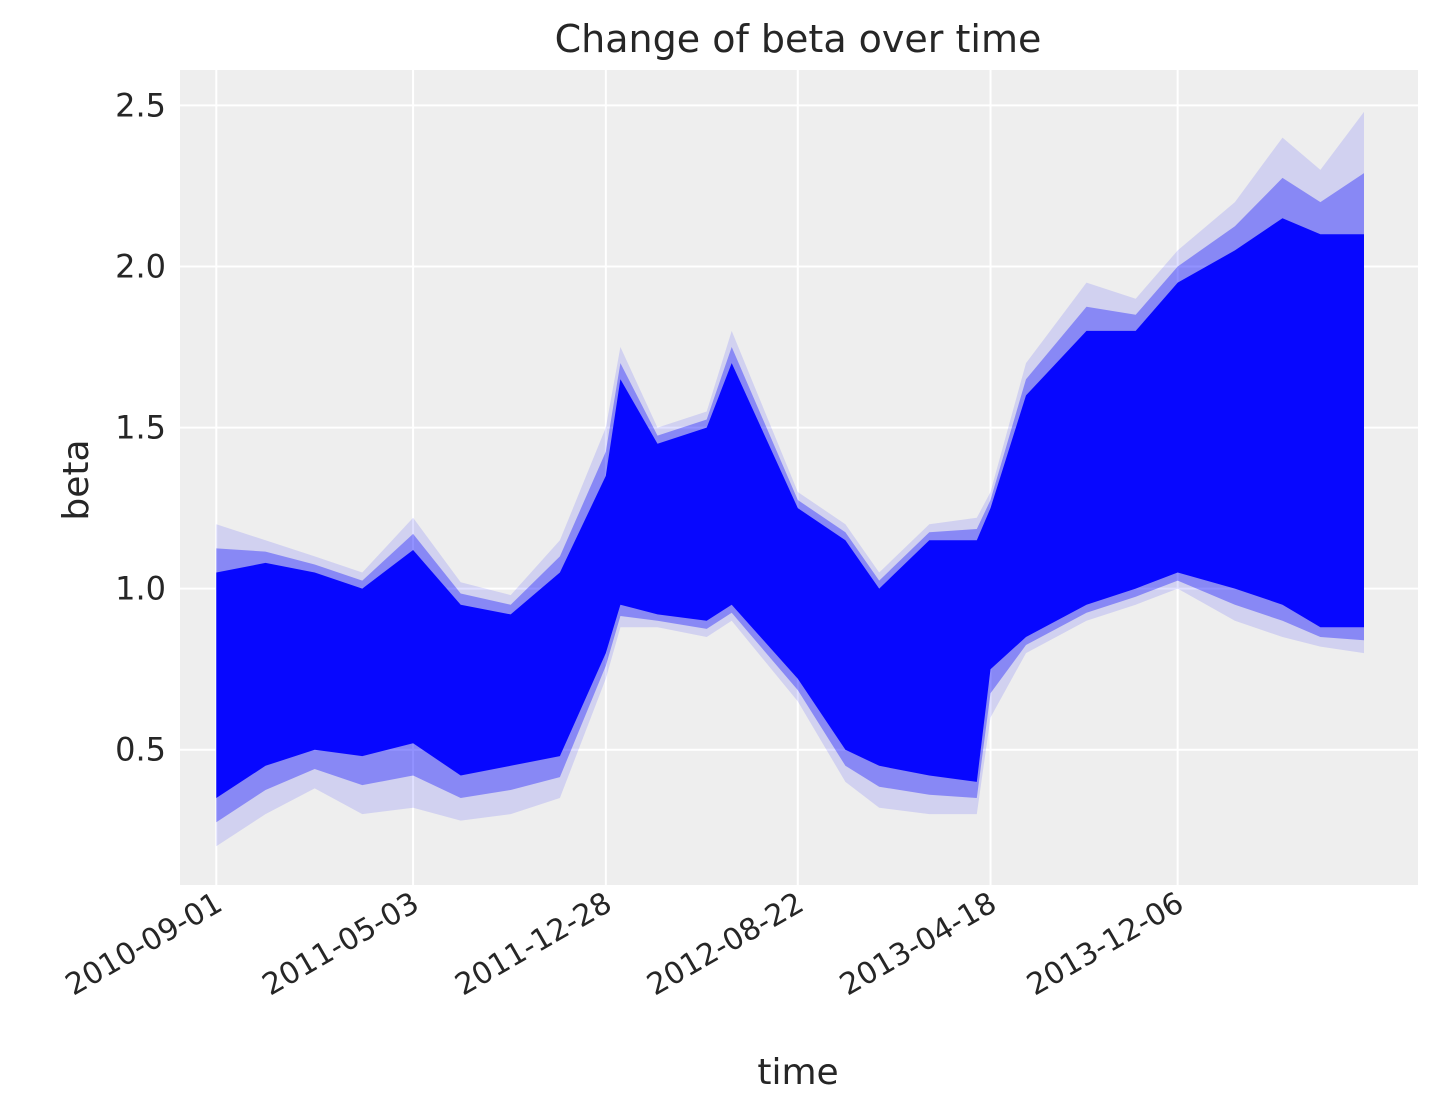 The height and width of the screenshot is (1113, 1438). I want to click on x-tick-label: 2011-12-28, so click(533, 944).